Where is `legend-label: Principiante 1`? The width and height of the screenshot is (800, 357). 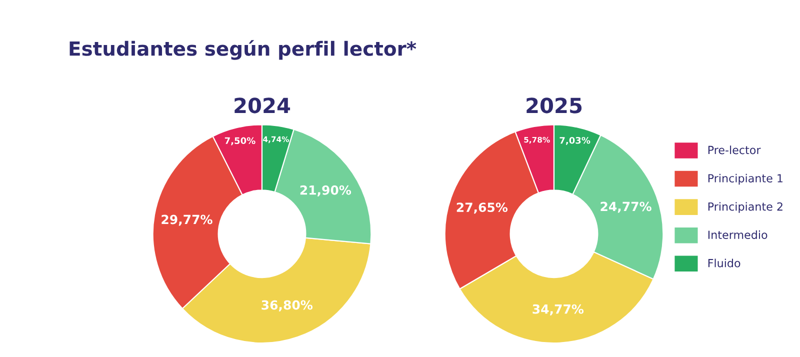 legend-label: Principiante 1 is located at coordinates (745, 179).